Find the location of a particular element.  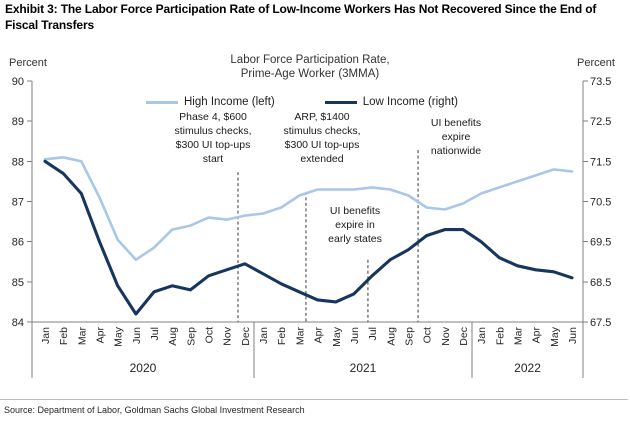

left-axis-tick-label: 87 is located at coordinates (18, 203).